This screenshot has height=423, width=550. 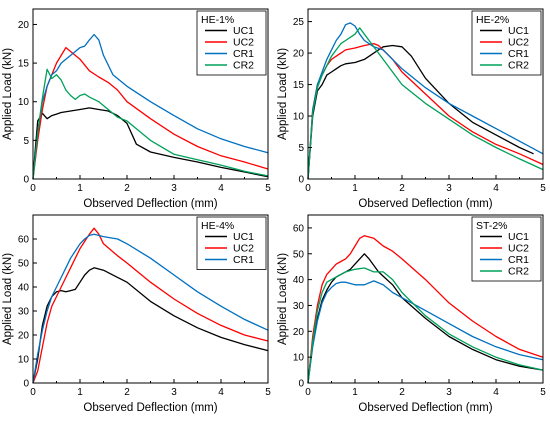 I want to click on panel-label: HE-2%, so click(x=492, y=20).